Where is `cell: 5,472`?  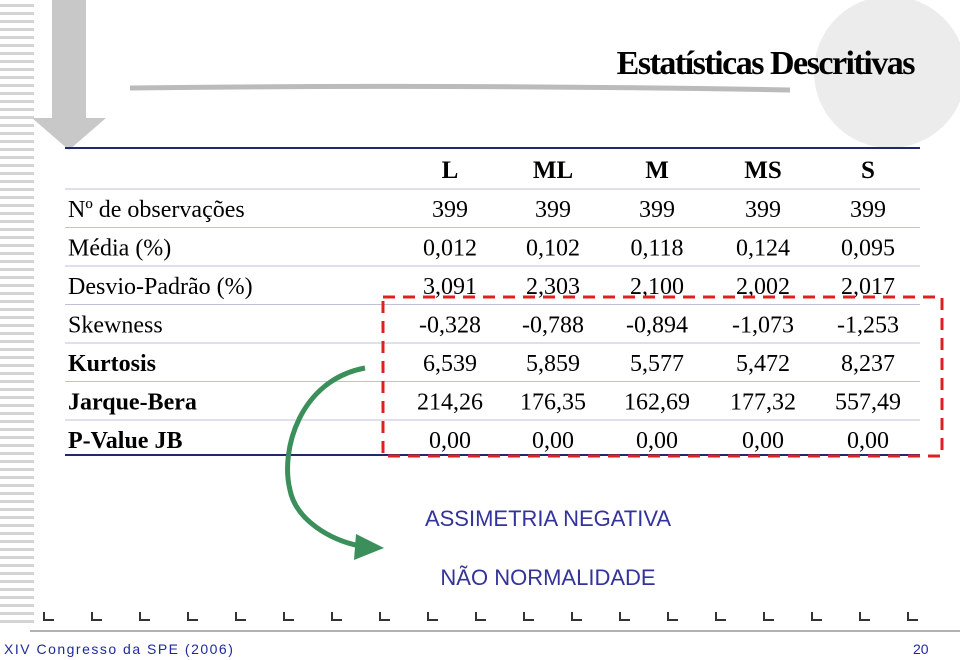
cell: 5,472 is located at coordinates (763, 364).